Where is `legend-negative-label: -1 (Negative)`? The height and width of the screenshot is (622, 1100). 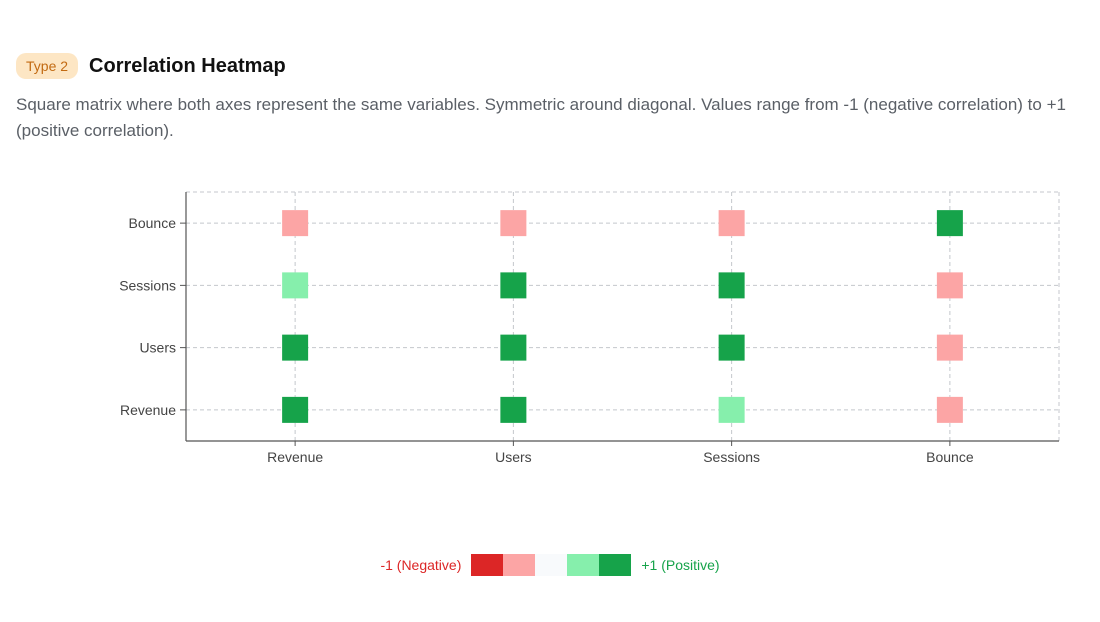
legend-negative-label: -1 (Negative) is located at coordinates (421, 565).